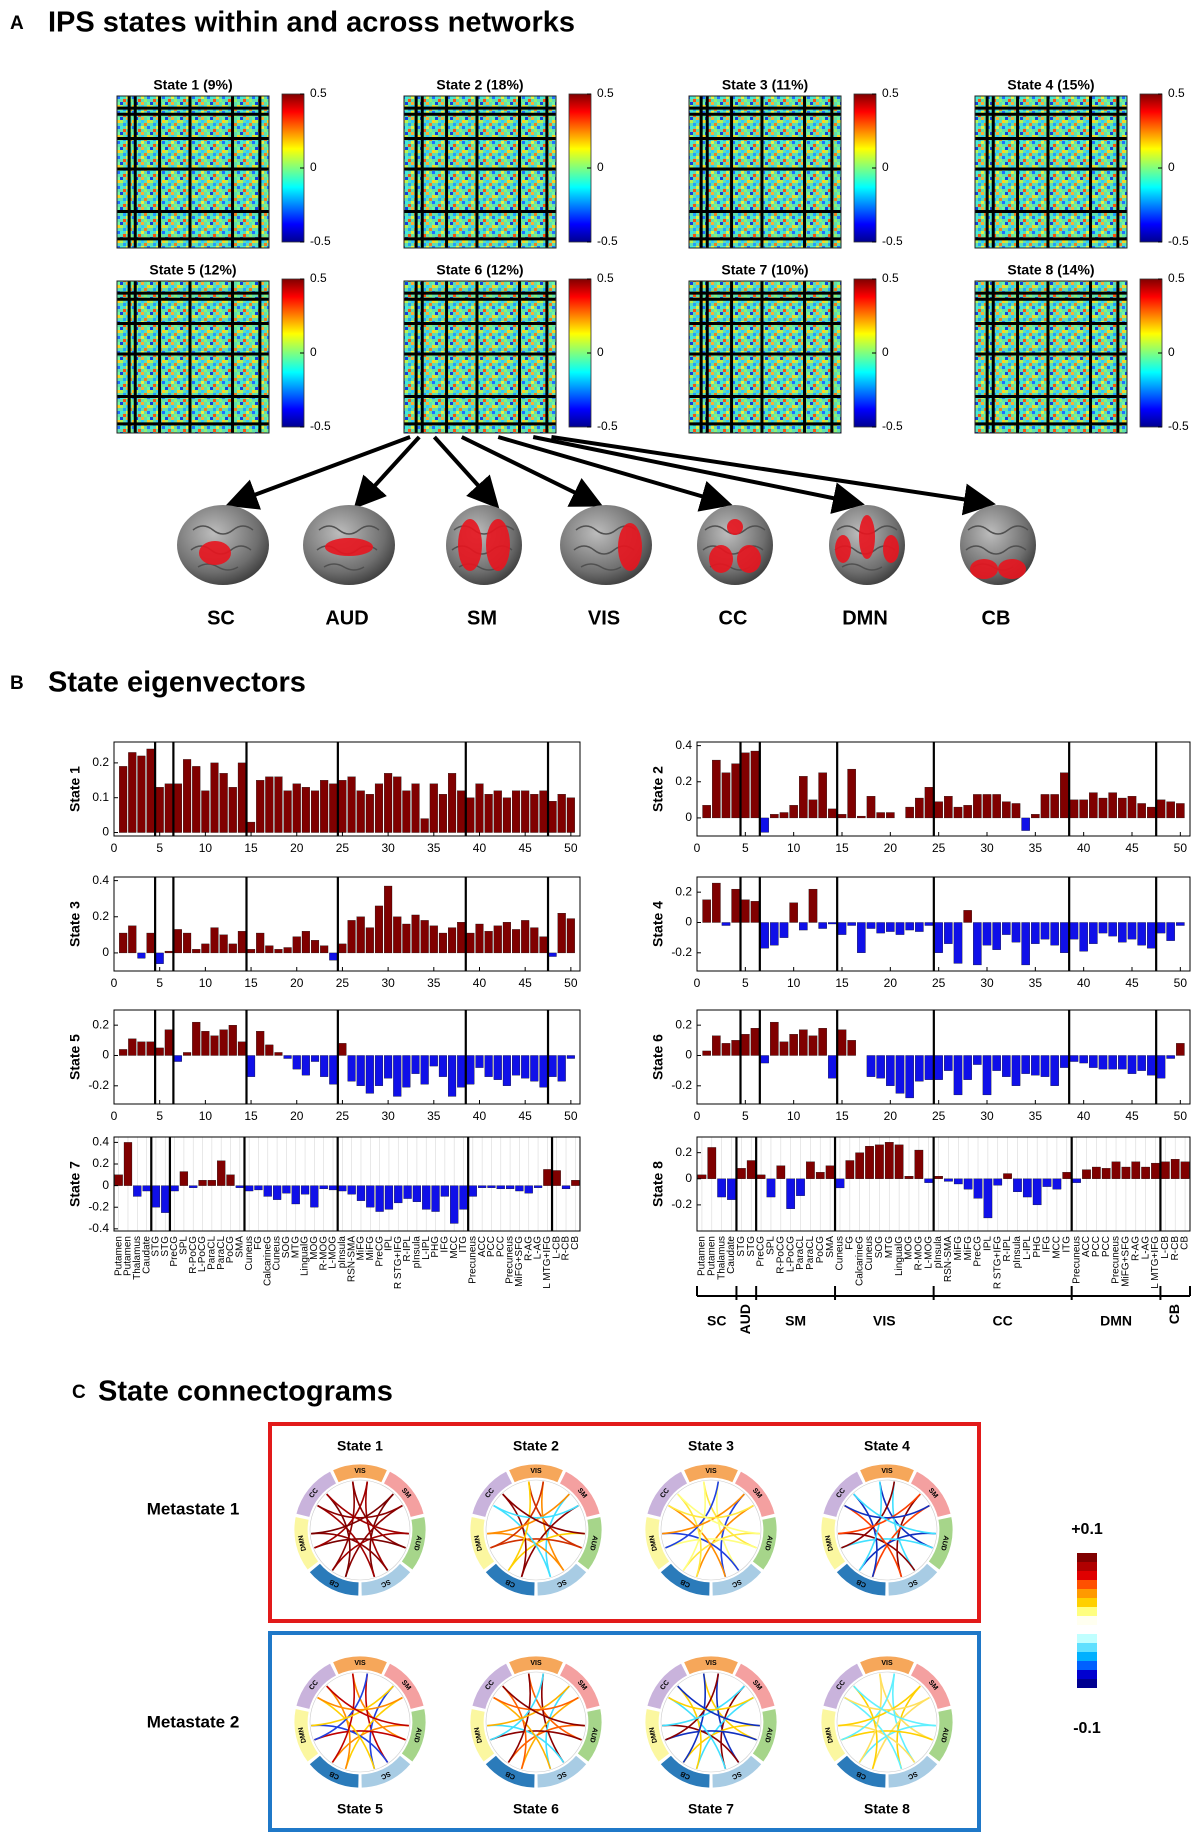 This screenshot has width=1200, height=1840. Describe the element at coordinates (751, 1246) in the screenshot. I see `x-tick-label: STG` at that location.